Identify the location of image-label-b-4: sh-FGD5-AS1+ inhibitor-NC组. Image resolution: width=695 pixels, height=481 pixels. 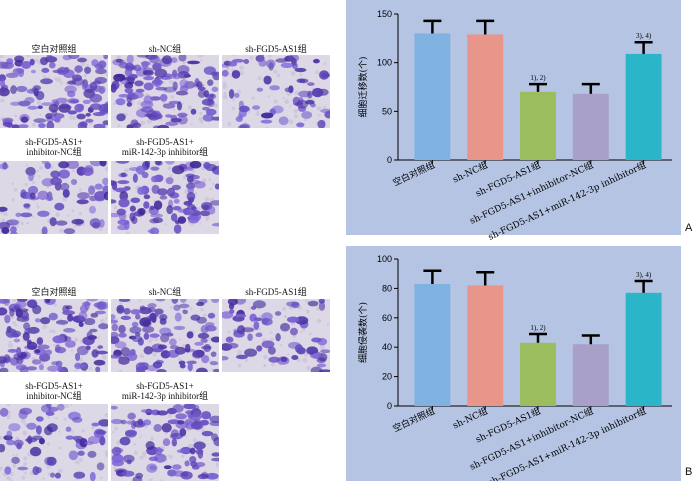
(54, 391).